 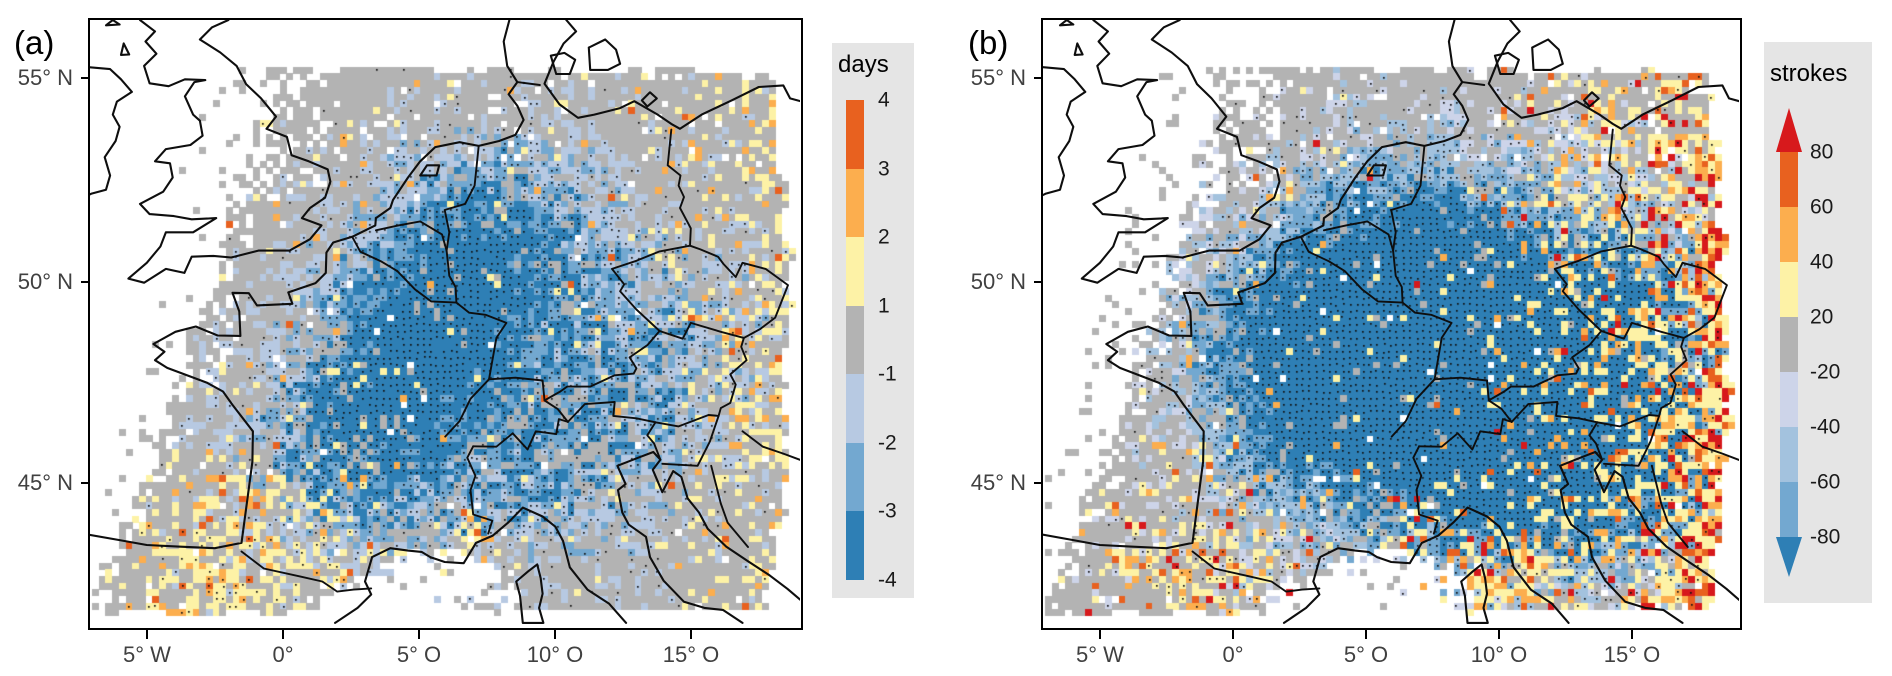 I want to click on legend-tick-label: 80, so click(x=1822, y=152).